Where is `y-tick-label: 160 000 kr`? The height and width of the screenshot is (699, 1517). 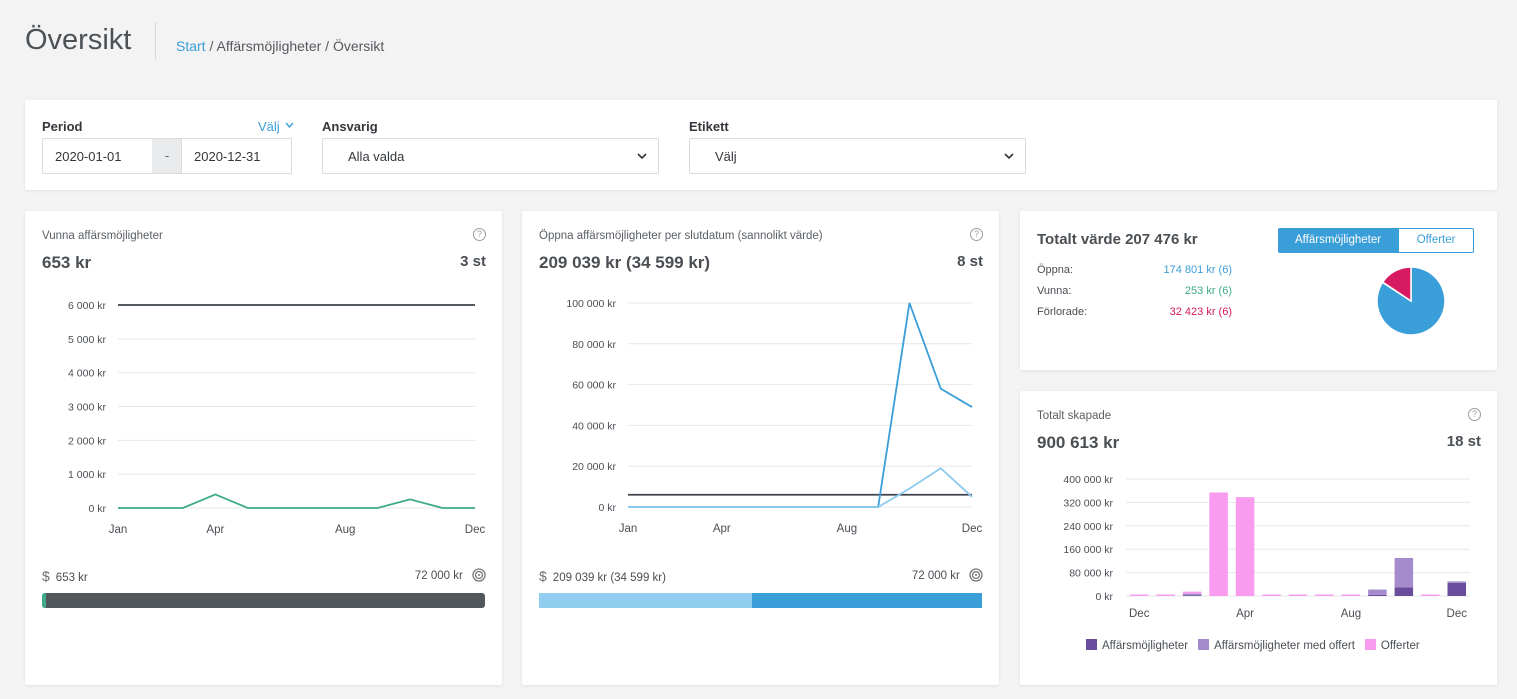
y-tick-label: 160 000 kr is located at coordinates (1088, 550).